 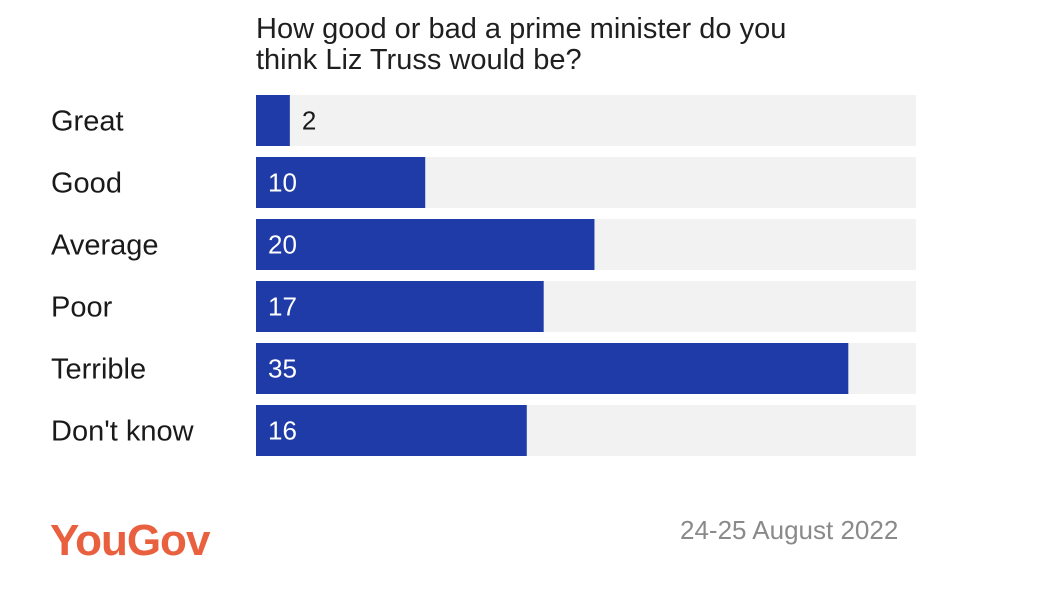 What do you see at coordinates (82, 308) in the screenshot?
I see `category-label-poor: Poor` at bounding box center [82, 308].